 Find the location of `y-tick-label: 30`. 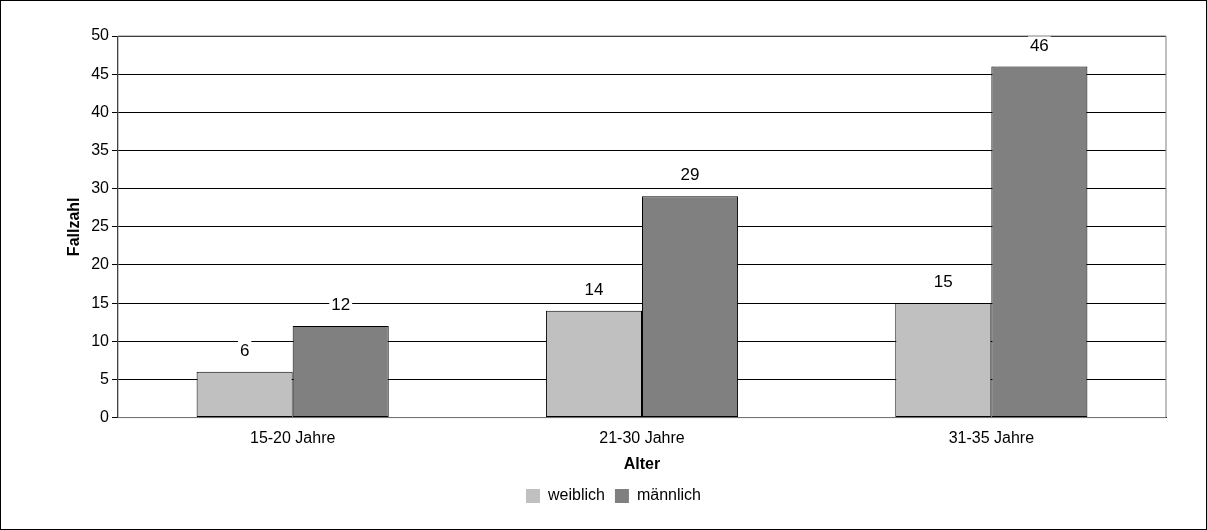

y-tick-label: 30 is located at coordinates (100, 188).